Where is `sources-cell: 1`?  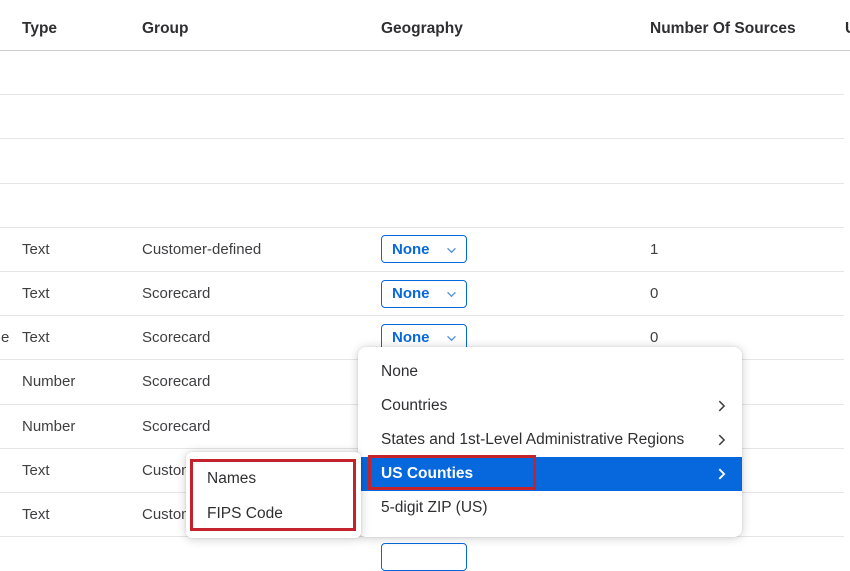 sources-cell: 1 is located at coordinates (654, 249).